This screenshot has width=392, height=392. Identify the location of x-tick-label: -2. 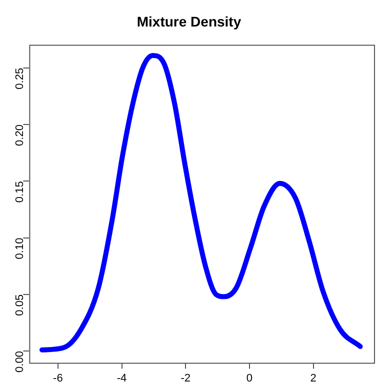
(185, 378).